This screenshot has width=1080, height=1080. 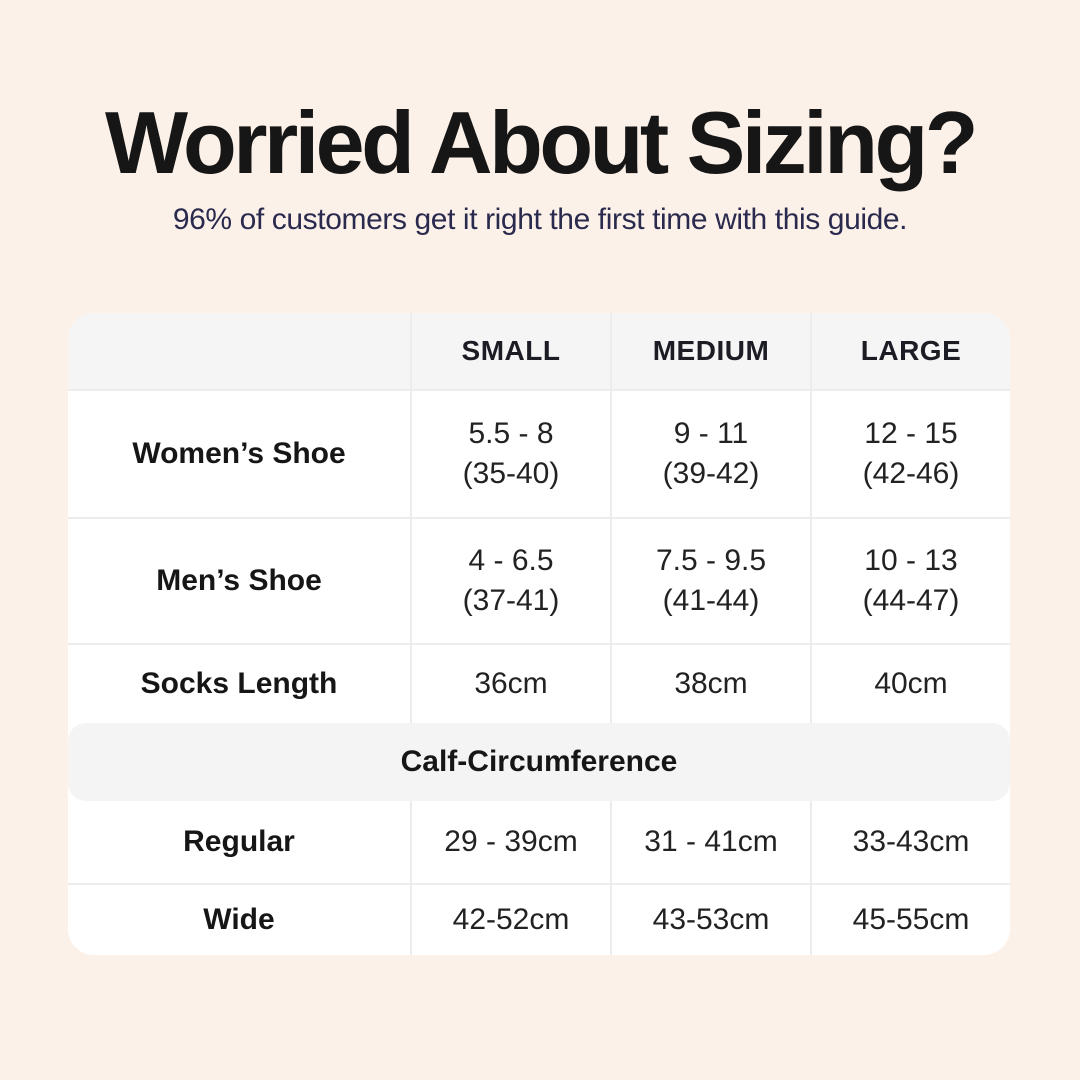 I want to click on shoe-range: 4 - 6.5, so click(x=511, y=560).